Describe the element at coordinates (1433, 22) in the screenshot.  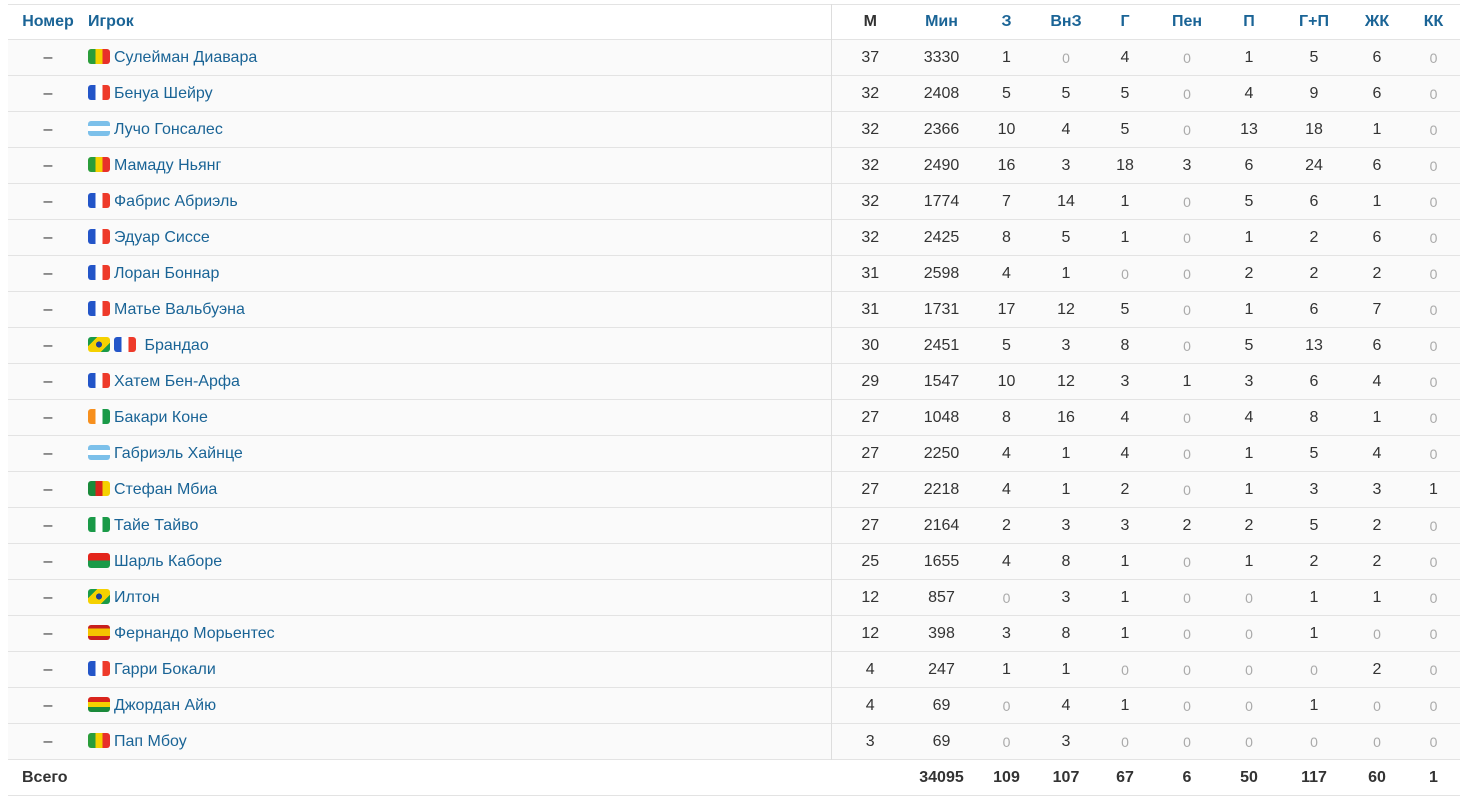
I see `col-kk: КК` at that location.